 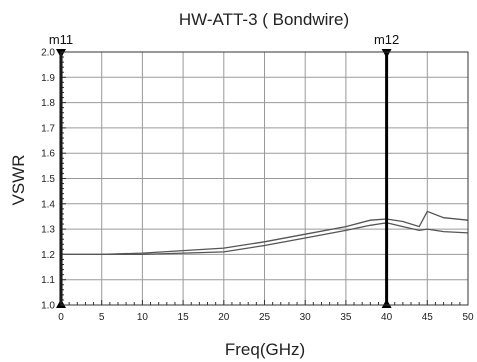 What do you see at coordinates (386, 39) in the screenshot?
I see `marker-label-m12: m12` at bounding box center [386, 39].